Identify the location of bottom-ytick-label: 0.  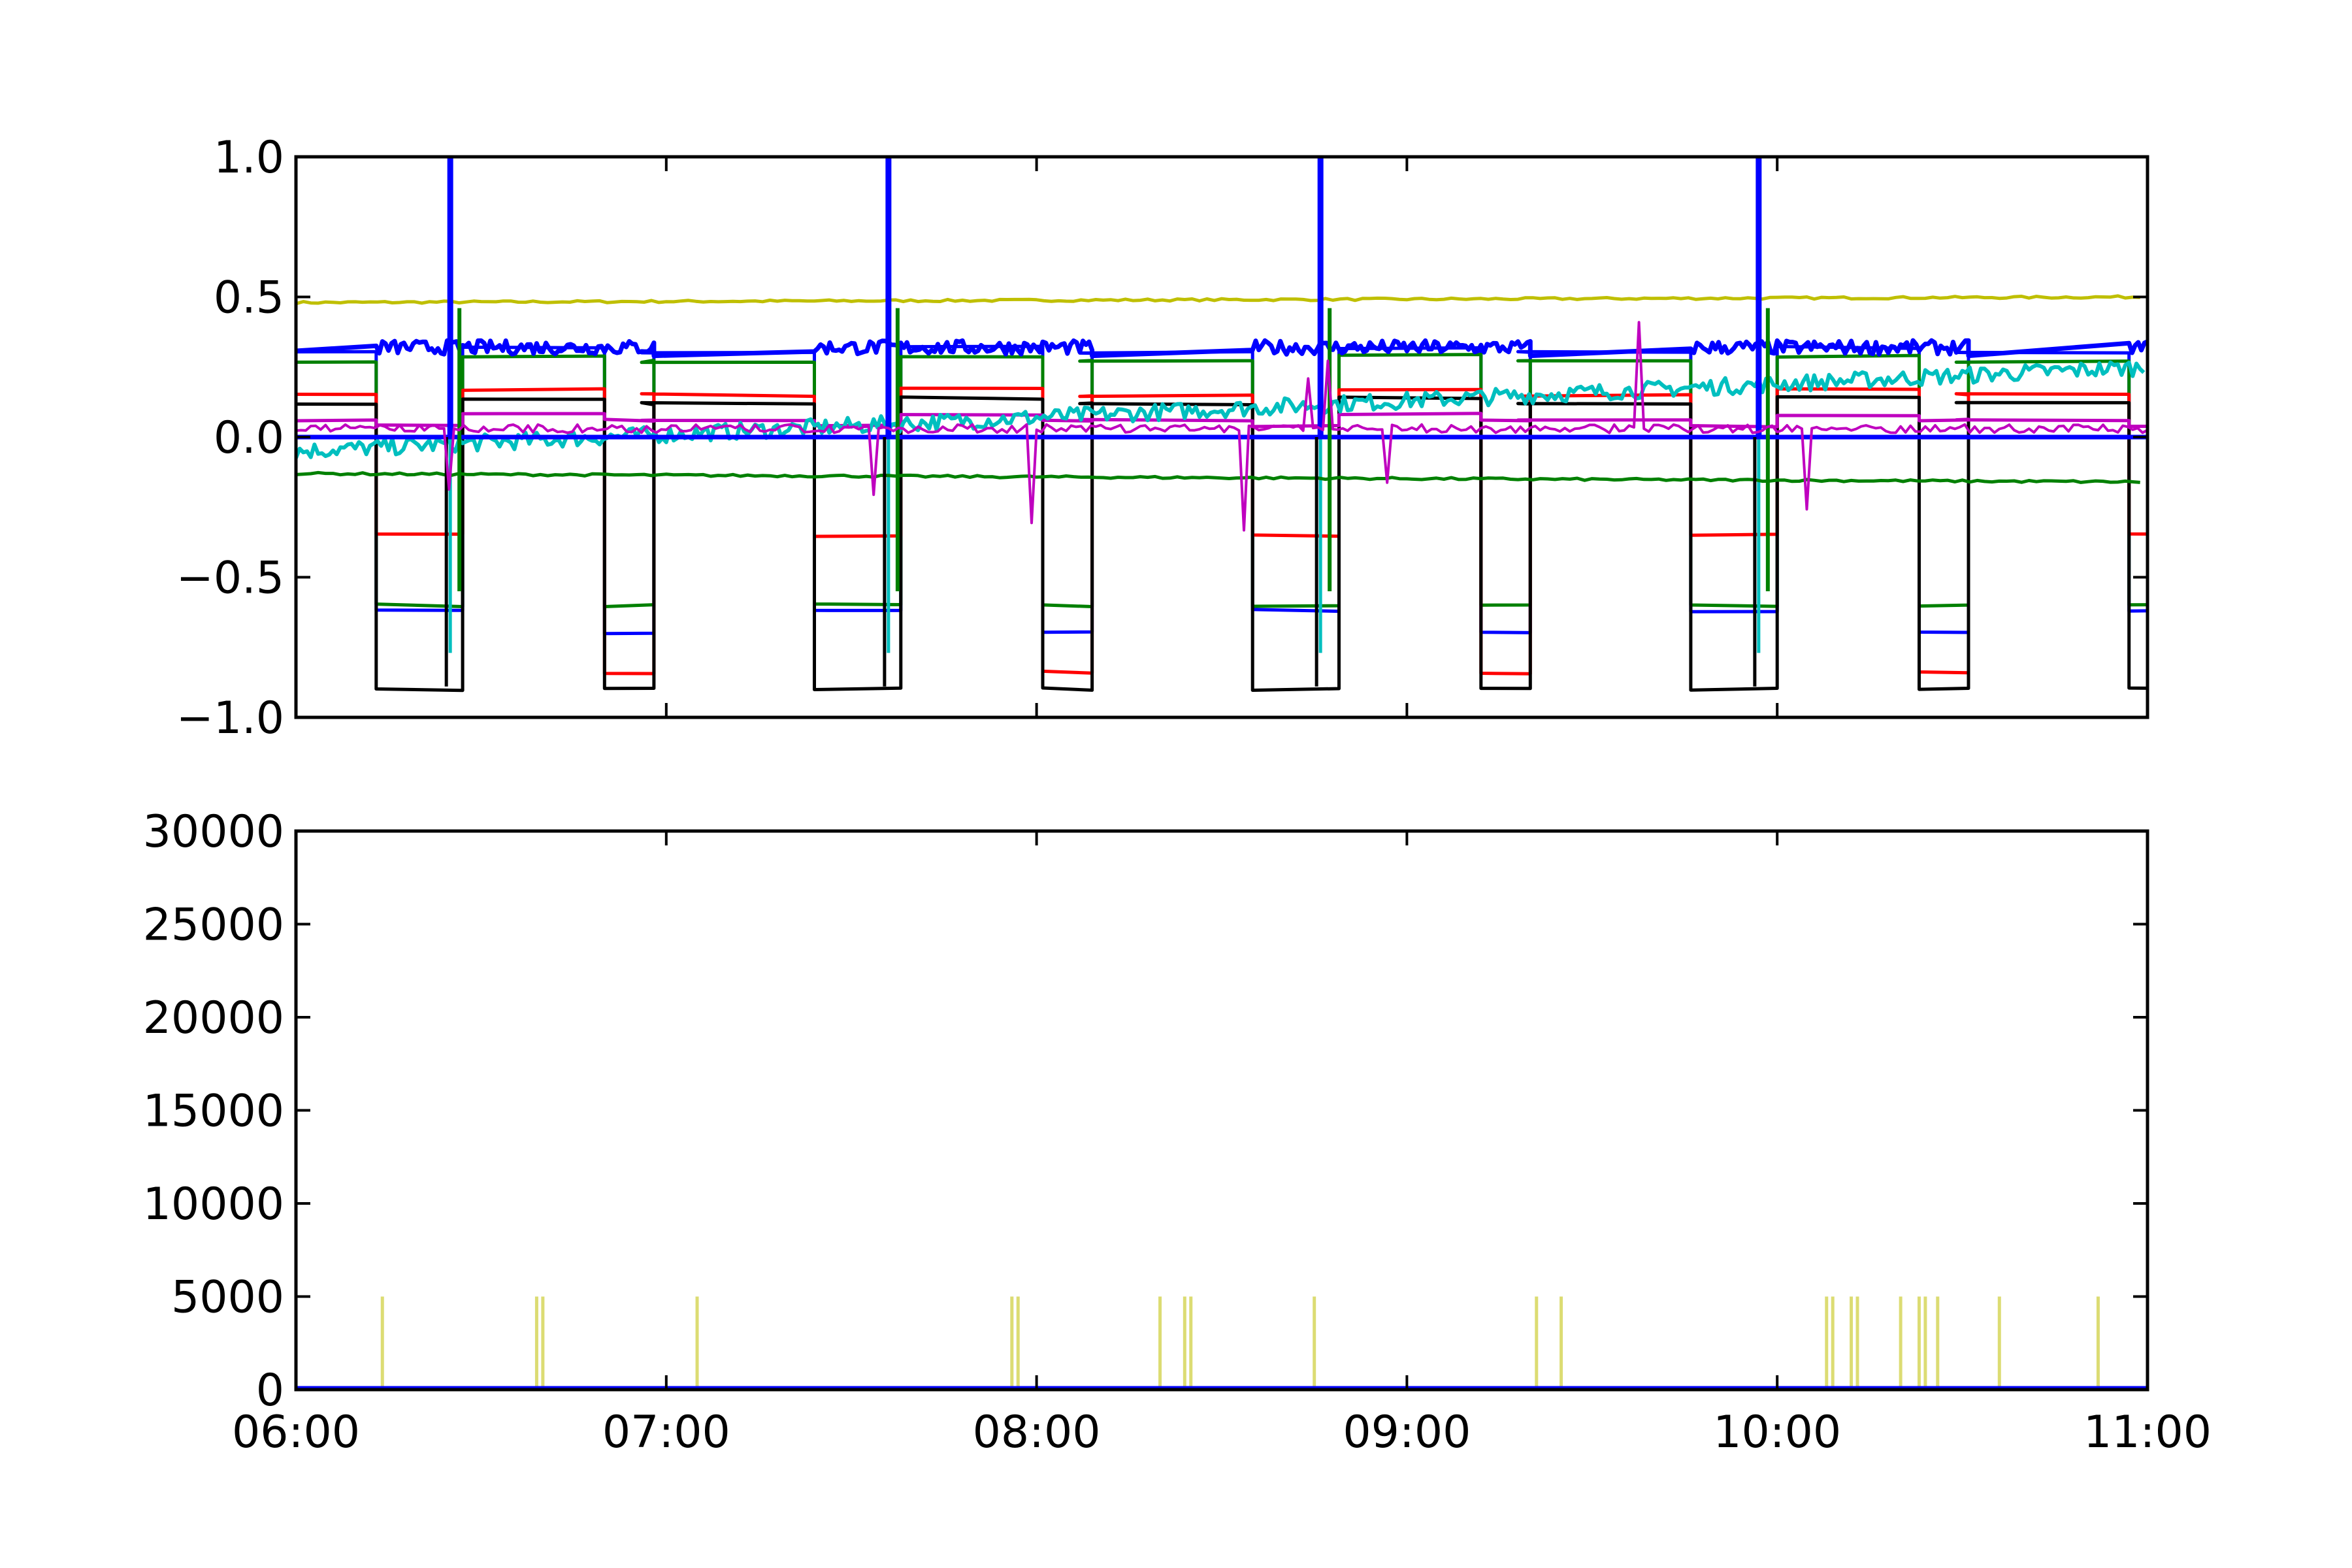
(270, 1390).